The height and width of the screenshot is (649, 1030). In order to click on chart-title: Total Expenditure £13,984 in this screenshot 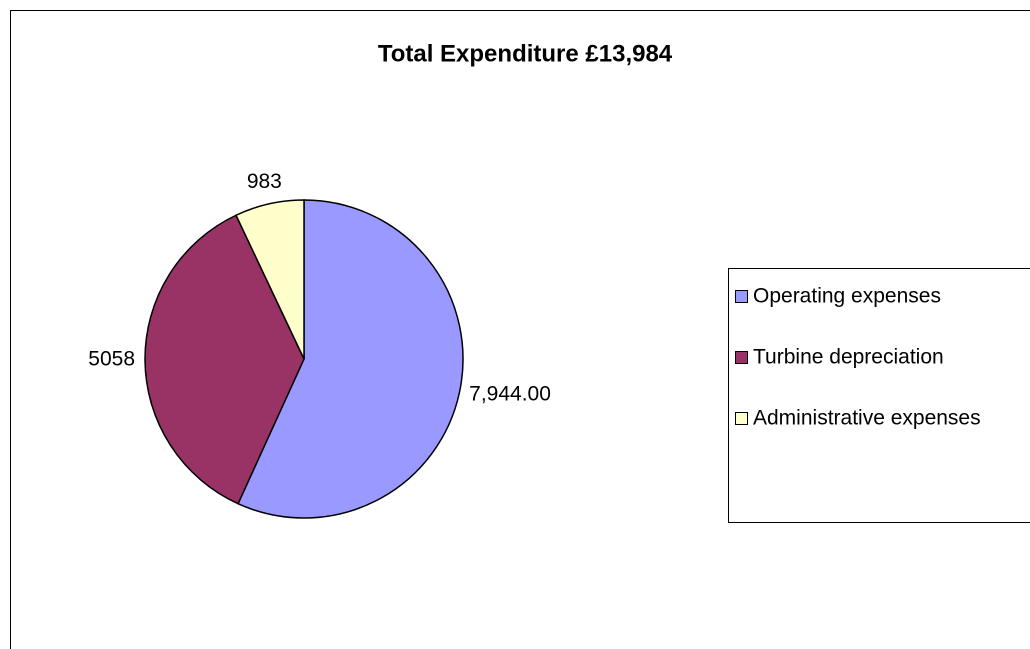, I will do `click(525, 53)`.